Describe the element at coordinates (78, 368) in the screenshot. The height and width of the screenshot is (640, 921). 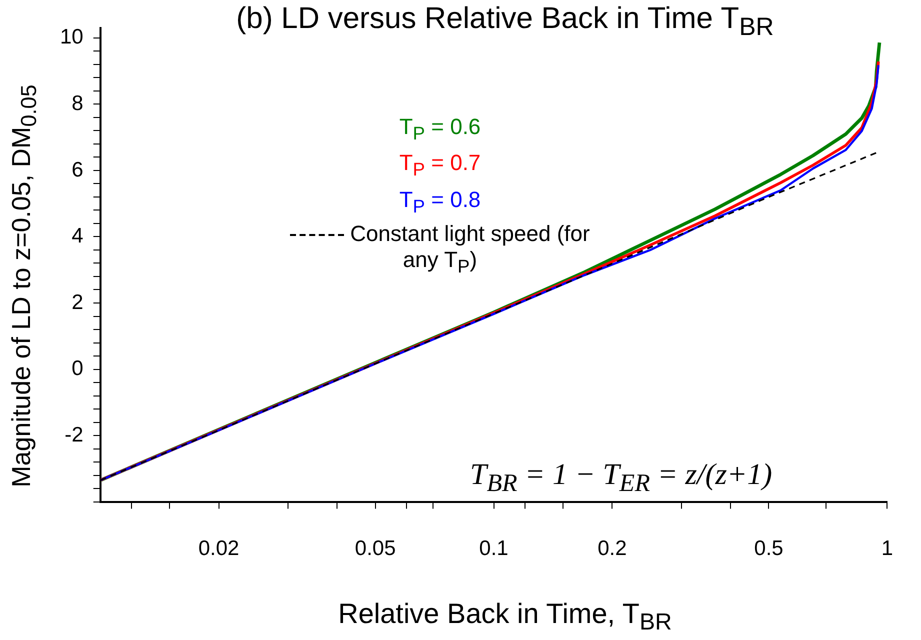
I see `y-tick-label: 0` at that location.